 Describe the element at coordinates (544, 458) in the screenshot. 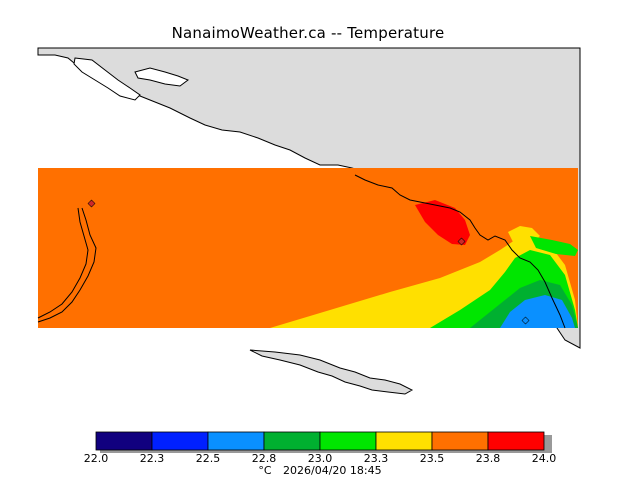

I see `legend-tick-label: 24.0` at that location.